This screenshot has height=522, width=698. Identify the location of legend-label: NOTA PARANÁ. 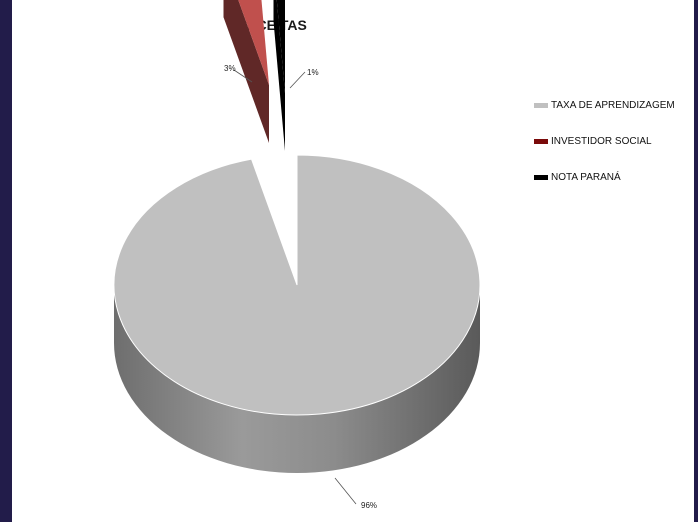
(586, 176).